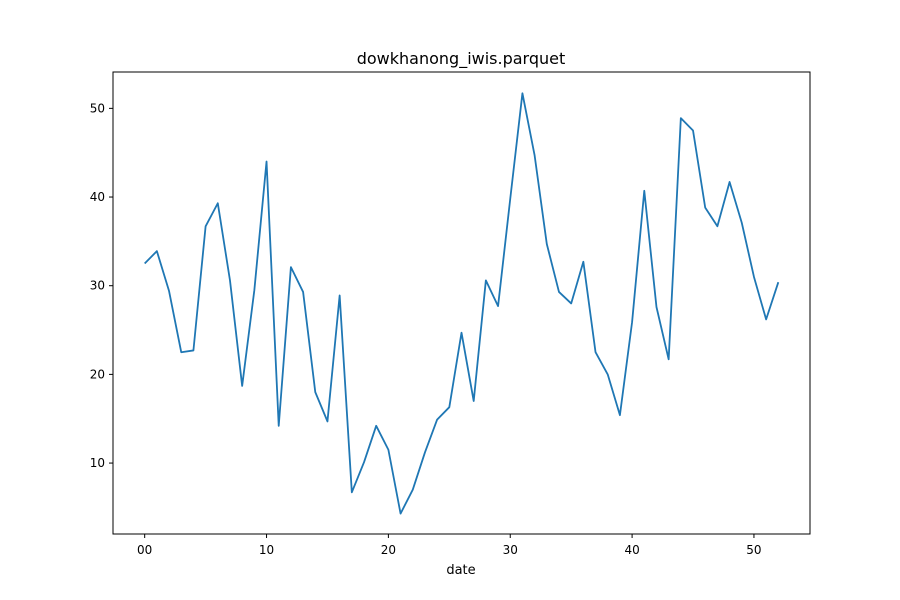 This screenshot has width=900, height=600. What do you see at coordinates (266, 550) in the screenshot?
I see `x-tick-label: 10` at bounding box center [266, 550].